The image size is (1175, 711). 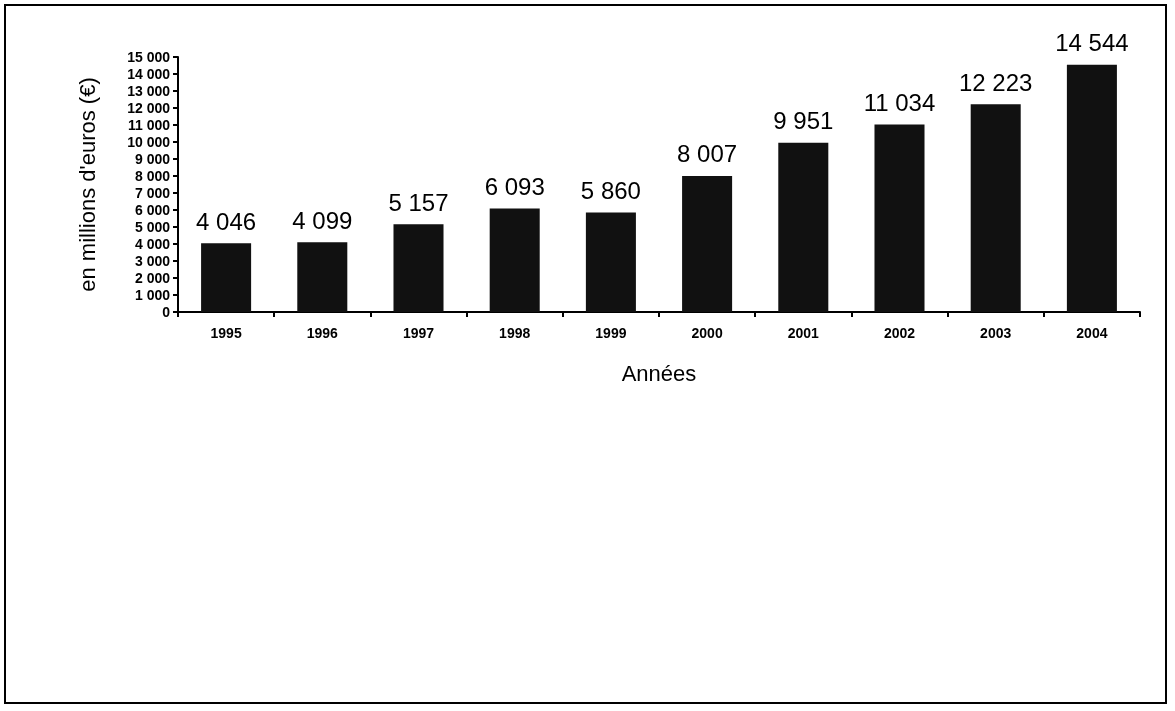 What do you see at coordinates (152, 159) in the screenshot?
I see `y-tick-label: 9 000` at bounding box center [152, 159].